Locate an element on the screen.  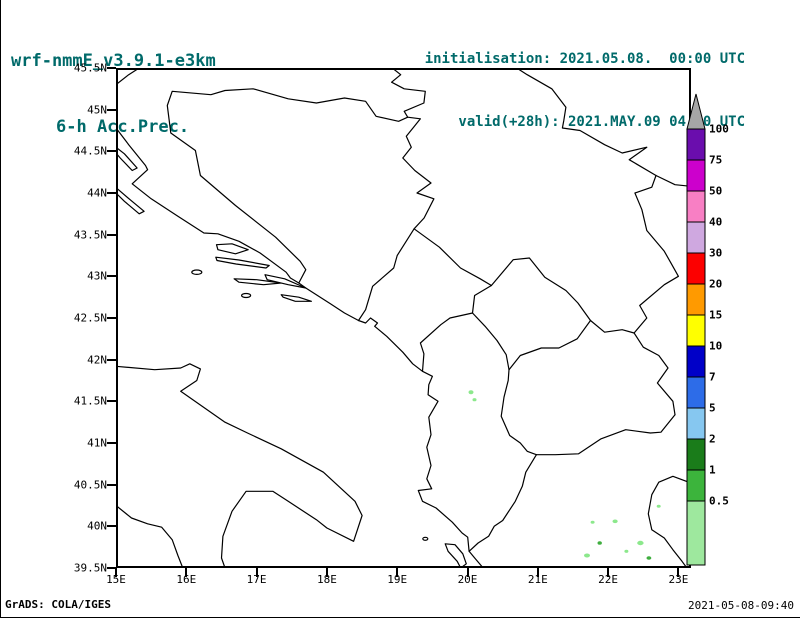
coastline-greece-aegean is located at coordinates (669, 521).